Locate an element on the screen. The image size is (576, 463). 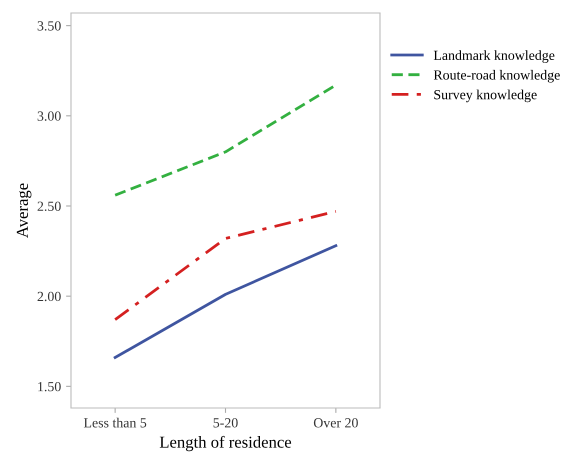
legend-label: Survey knowledge is located at coordinates (485, 96).